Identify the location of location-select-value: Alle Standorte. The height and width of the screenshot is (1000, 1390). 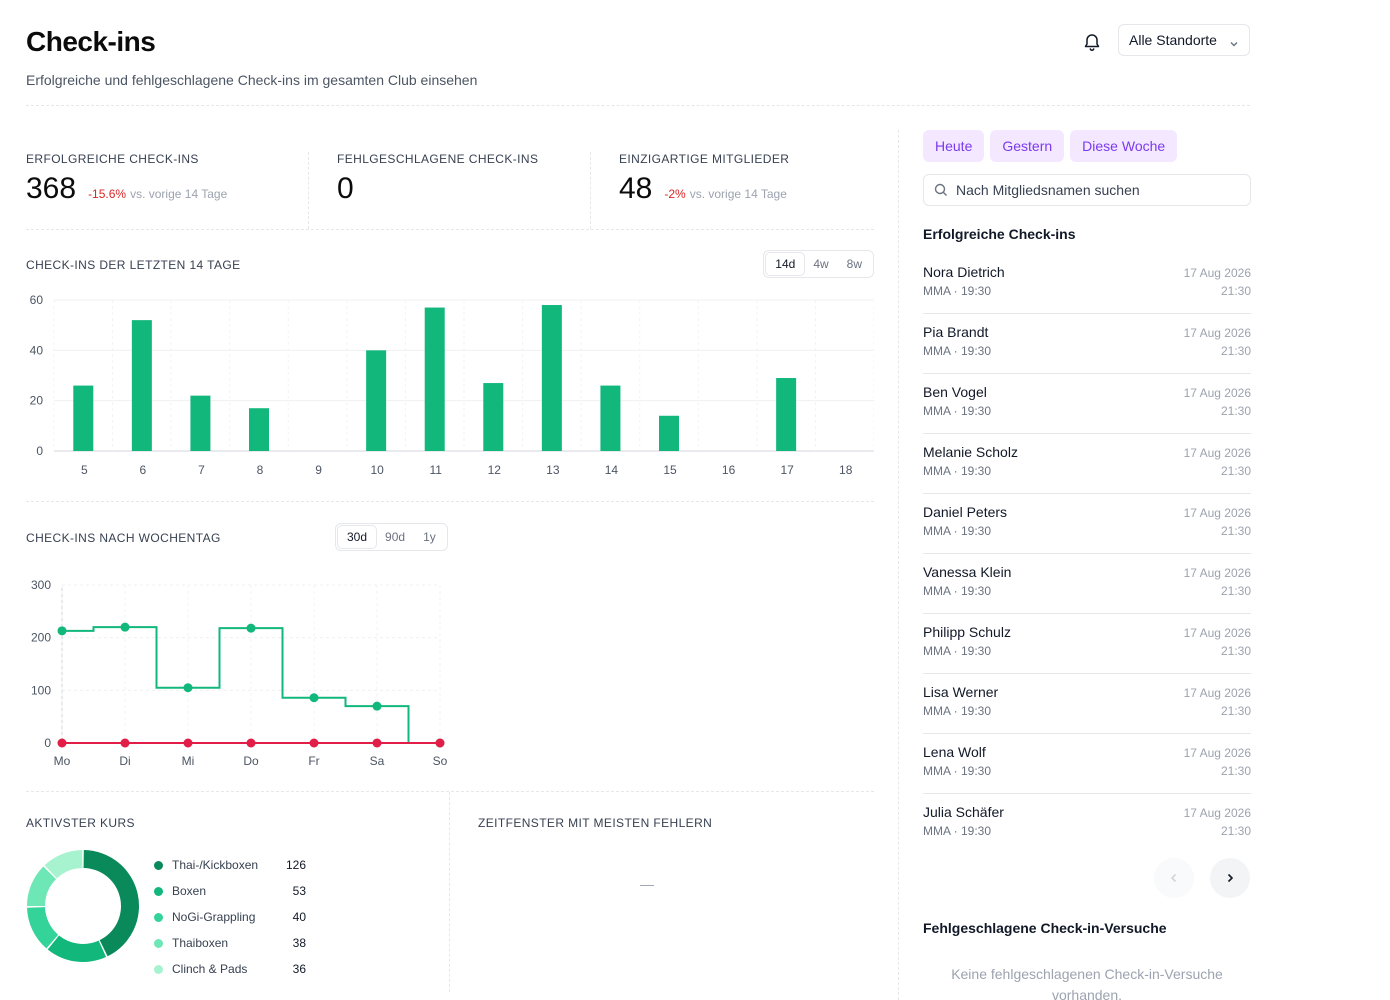
(1173, 40).